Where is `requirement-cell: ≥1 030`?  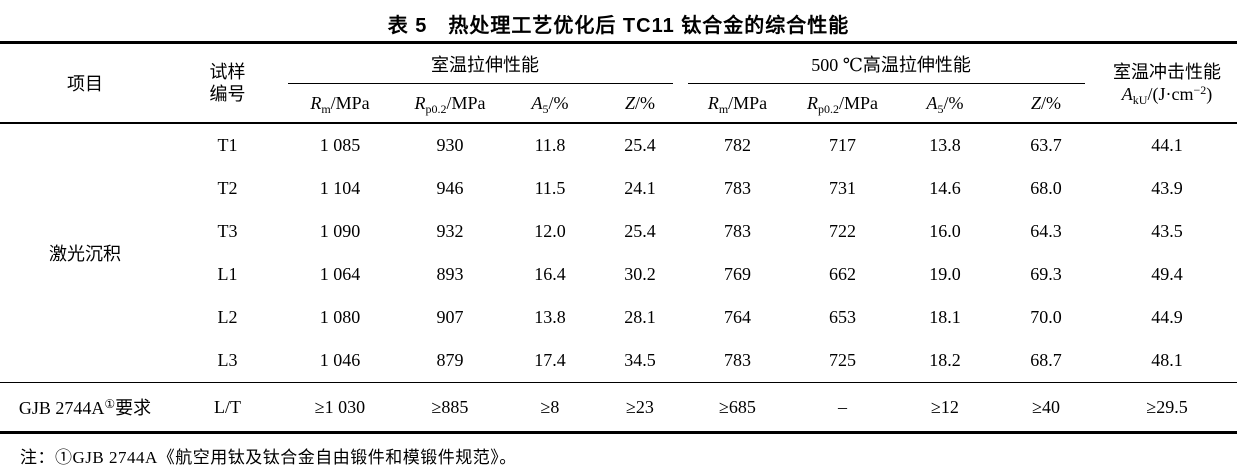
requirement-cell: ≥1 030 is located at coordinates (340, 406).